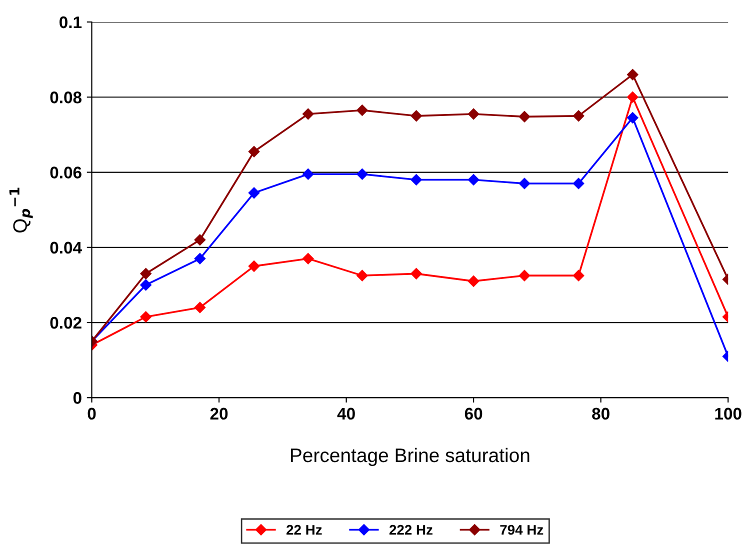 The height and width of the screenshot is (550, 746). Describe the element at coordinates (21, 210) in the screenshot. I see `y-axis-title: Q$_{p}$$^{−1}$` at that location.